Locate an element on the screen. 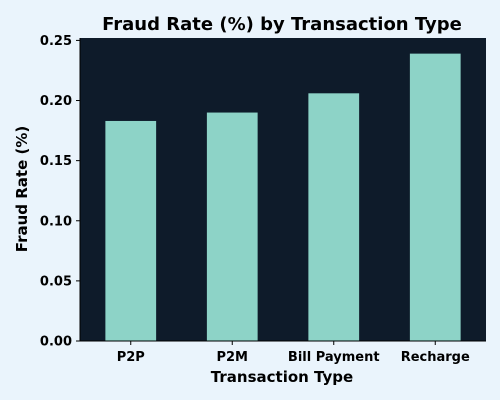 This screenshot has width=500, height=400. y-tick-label: 0.20 is located at coordinates (56, 101).